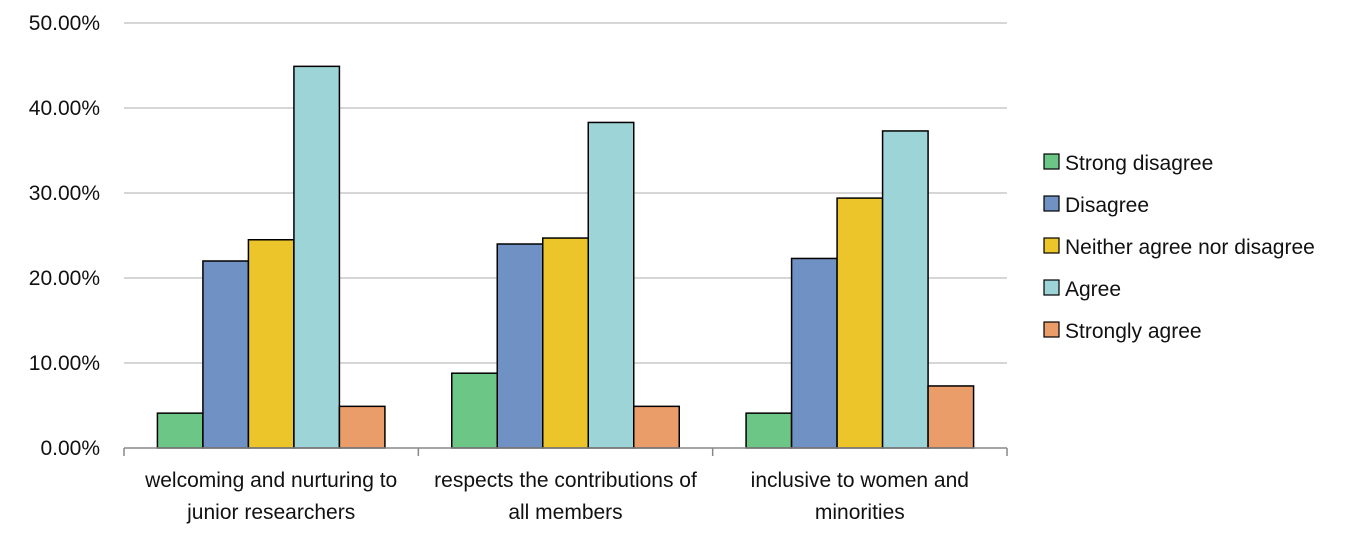 The width and height of the screenshot is (1363, 544). Describe the element at coordinates (64, 23) in the screenshot. I see `y-tick-label: 50.00%` at that location.